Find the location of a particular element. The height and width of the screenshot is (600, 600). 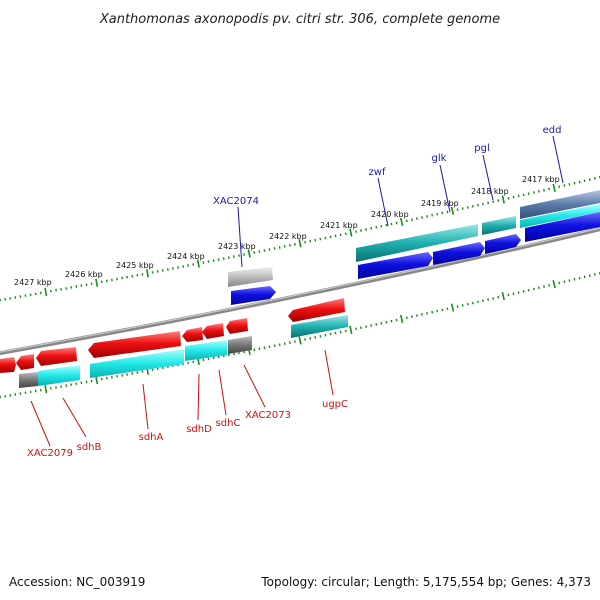

gene-label-glk: glk is located at coordinates (439, 158).